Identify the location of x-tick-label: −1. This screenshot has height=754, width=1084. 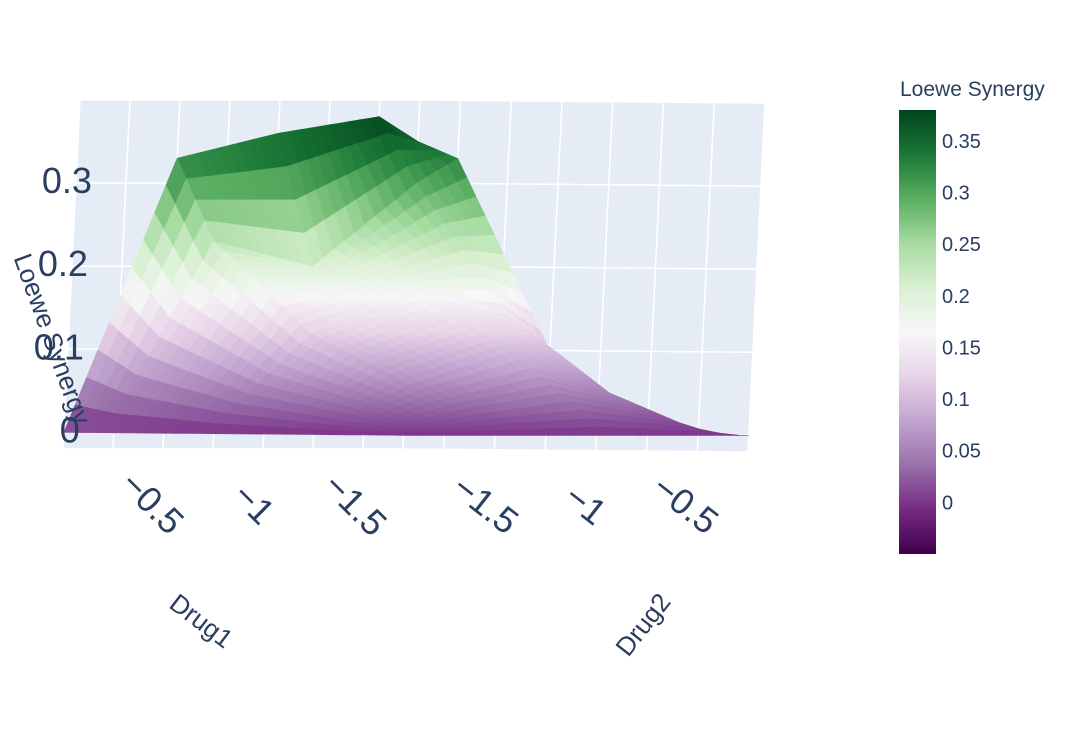
(586, 504).